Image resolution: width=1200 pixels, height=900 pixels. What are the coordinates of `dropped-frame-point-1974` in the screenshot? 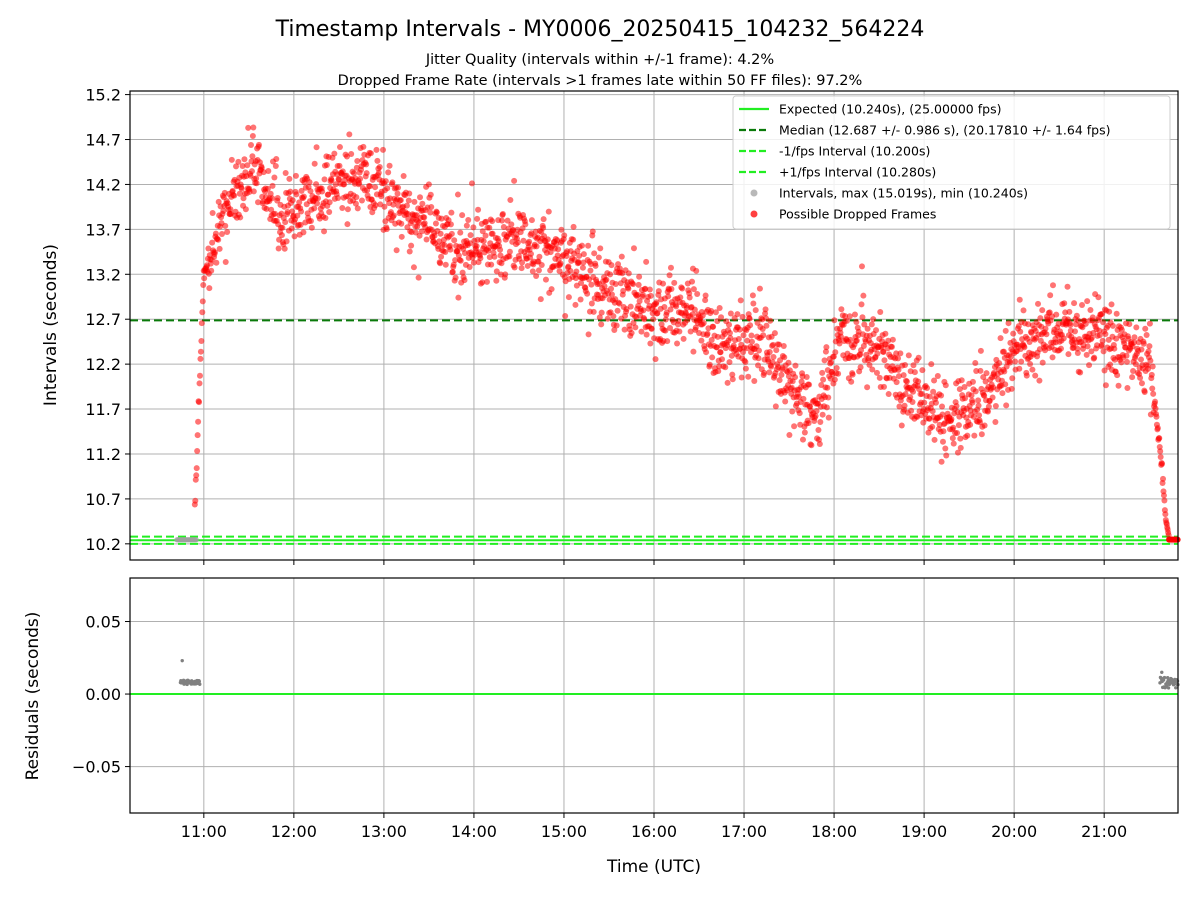 It's located at (1110, 364).